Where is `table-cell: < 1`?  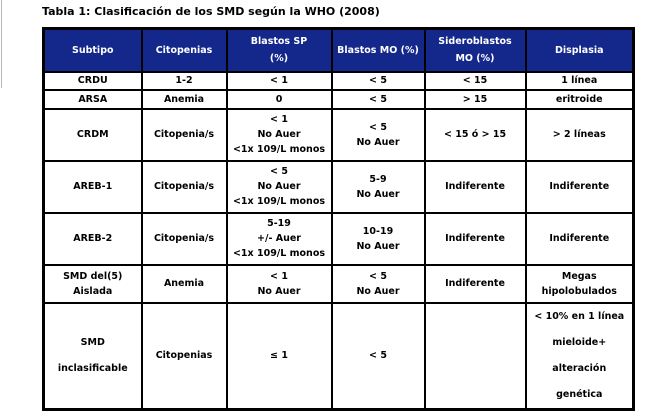 table-cell: < 1 is located at coordinates (279, 80).